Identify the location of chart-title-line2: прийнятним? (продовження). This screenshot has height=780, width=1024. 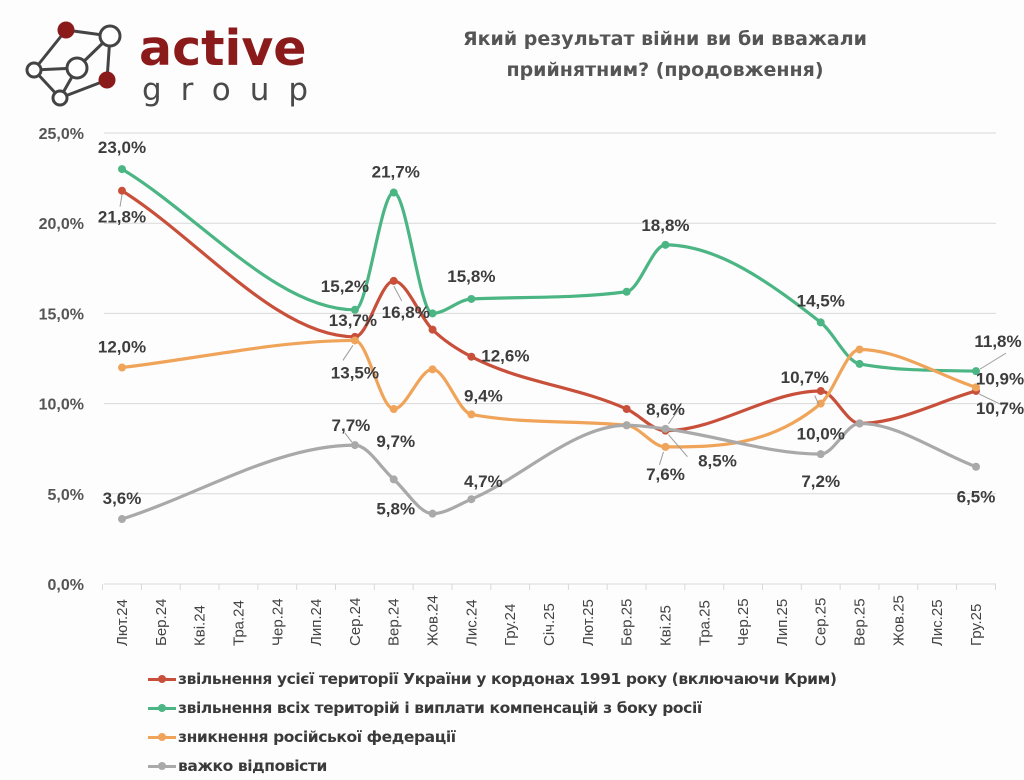
(665, 70).